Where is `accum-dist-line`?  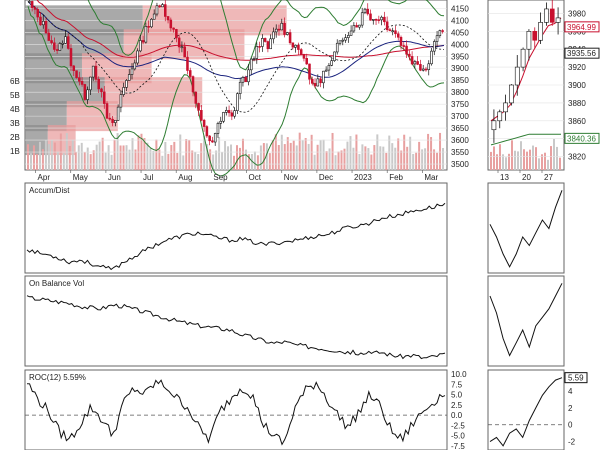 accum-dist-line is located at coordinates (236, 236).